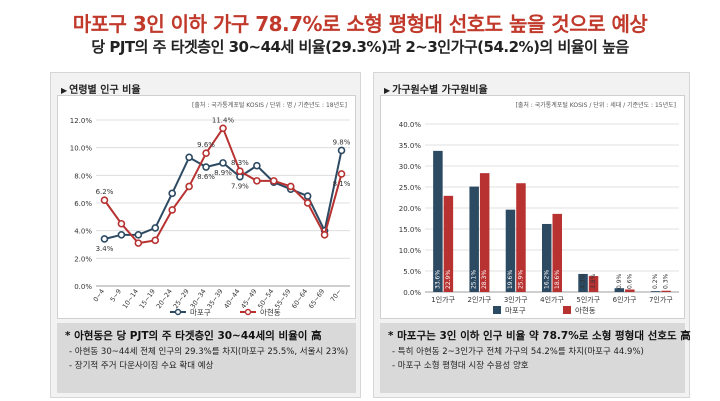 The width and height of the screenshot is (720, 401). Describe the element at coordinates (410, 167) in the screenshot. I see `y-tick-label: 30.0%` at that location.